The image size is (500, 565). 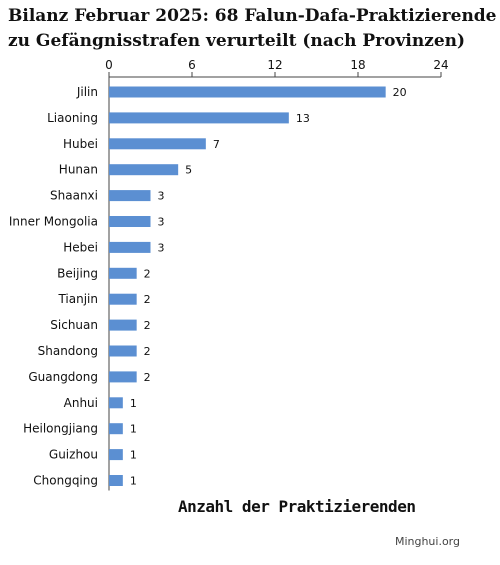 I want to click on category-label: Guizhou, so click(x=73, y=455).